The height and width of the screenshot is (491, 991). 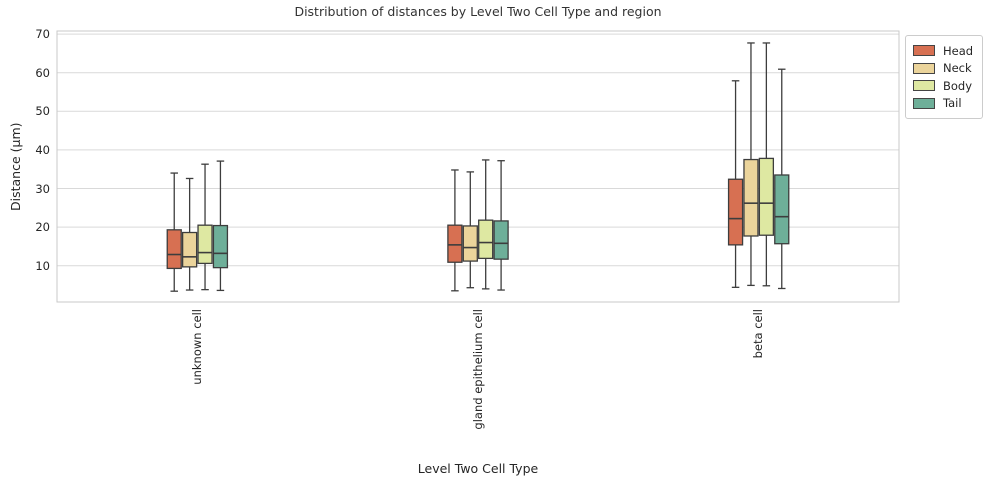 I want to click on y-tick-label-10: 10, so click(x=42, y=265).